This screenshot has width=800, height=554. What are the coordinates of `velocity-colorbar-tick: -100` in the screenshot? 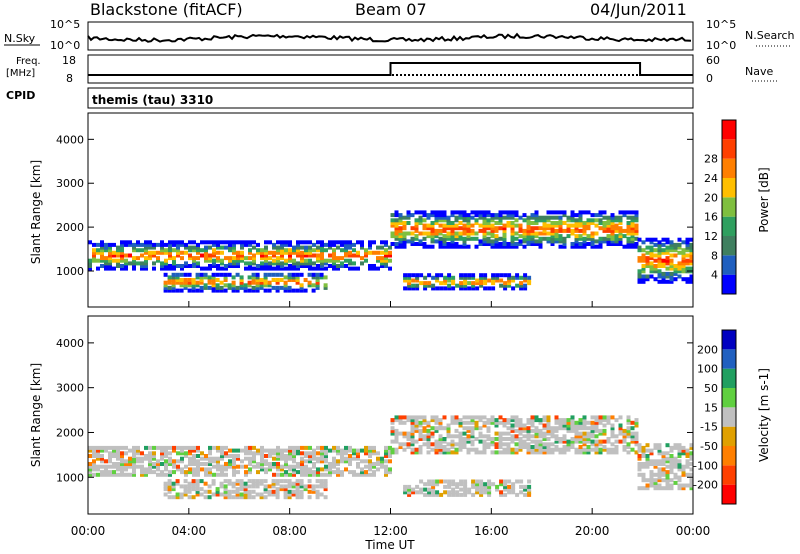 It's located at (705, 465).